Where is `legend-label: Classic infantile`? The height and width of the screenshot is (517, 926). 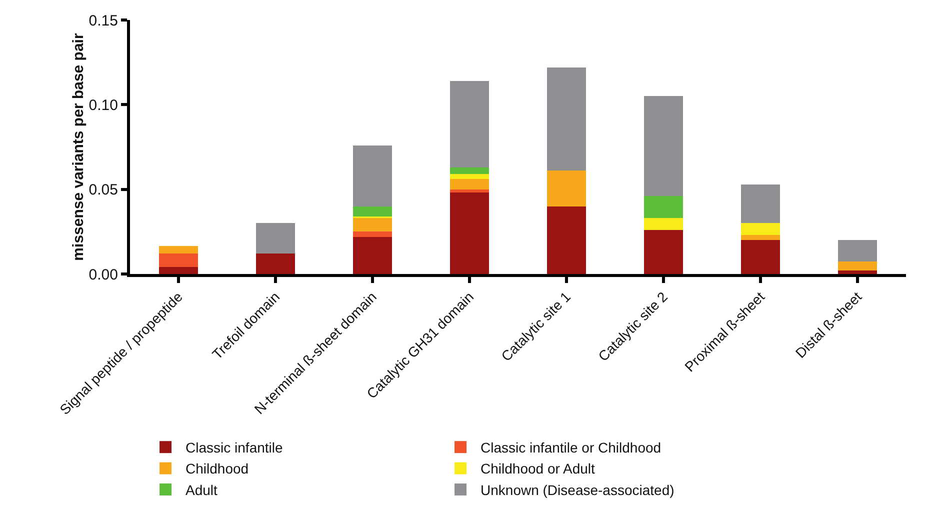
legend-label: Classic infantile is located at coordinates (234, 448).